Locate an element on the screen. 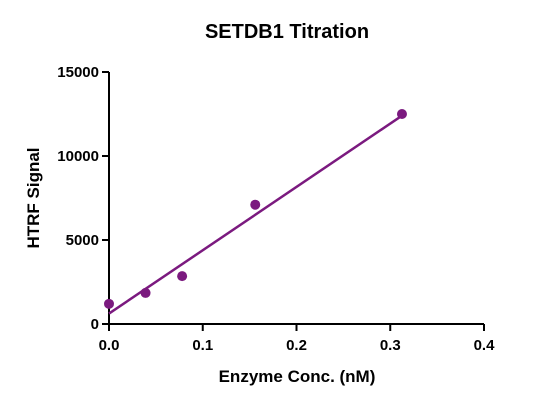 The height and width of the screenshot is (403, 541). y-tick-label: 15000 is located at coordinates (78, 72).